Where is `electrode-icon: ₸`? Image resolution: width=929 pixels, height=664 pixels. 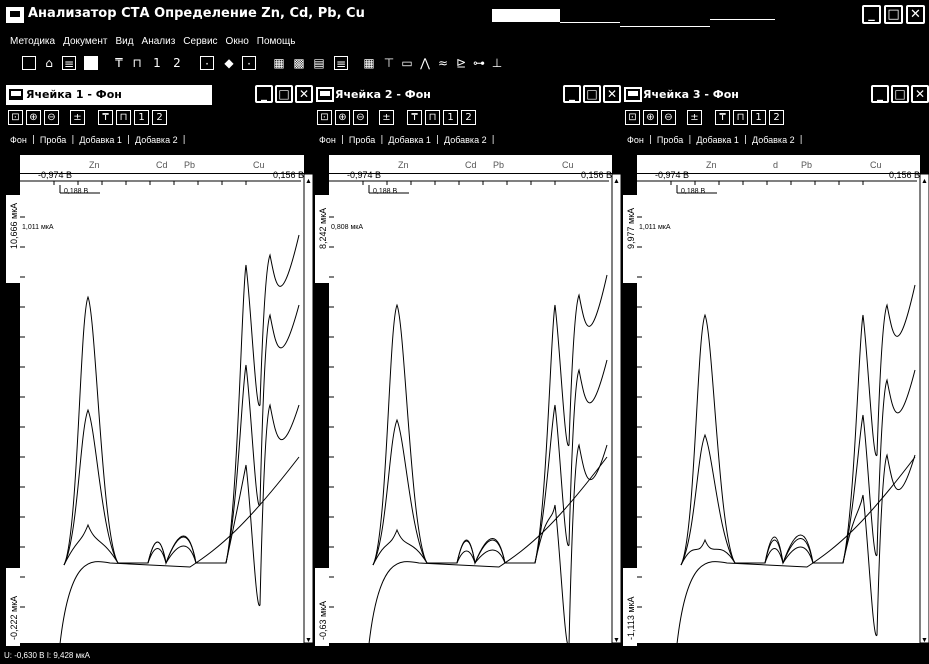
electrode-icon: ₸ is located at coordinates (119, 63).